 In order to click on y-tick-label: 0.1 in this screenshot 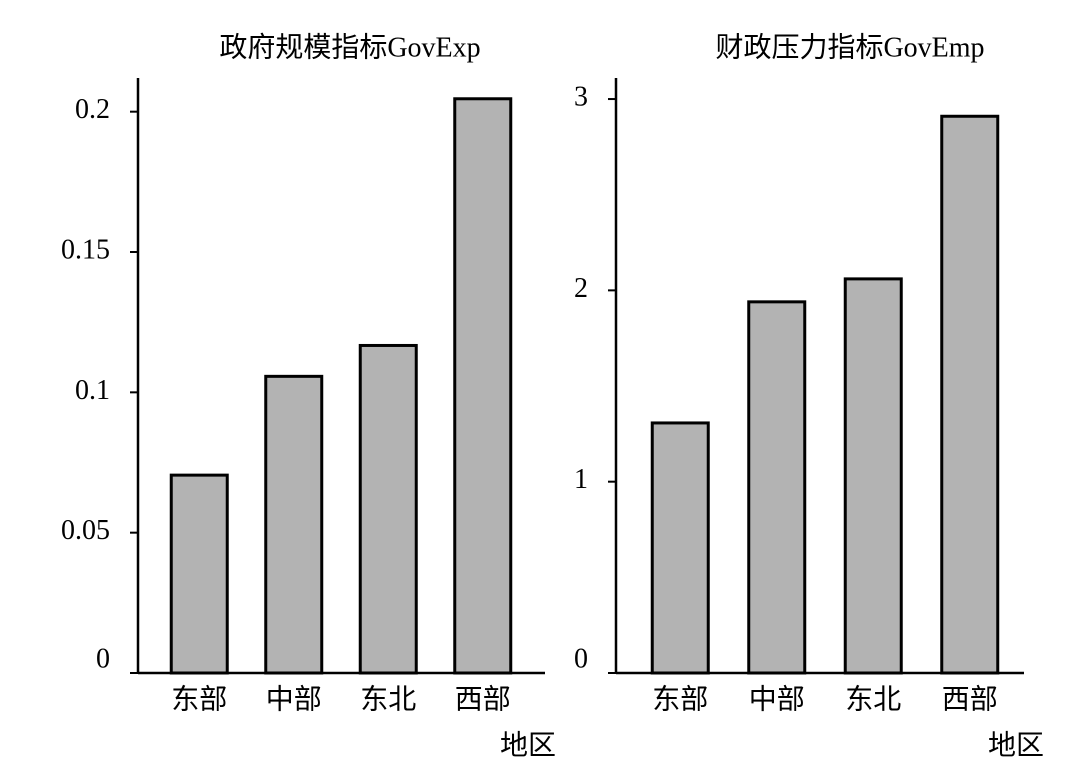, I will do `click(92, 390)`.